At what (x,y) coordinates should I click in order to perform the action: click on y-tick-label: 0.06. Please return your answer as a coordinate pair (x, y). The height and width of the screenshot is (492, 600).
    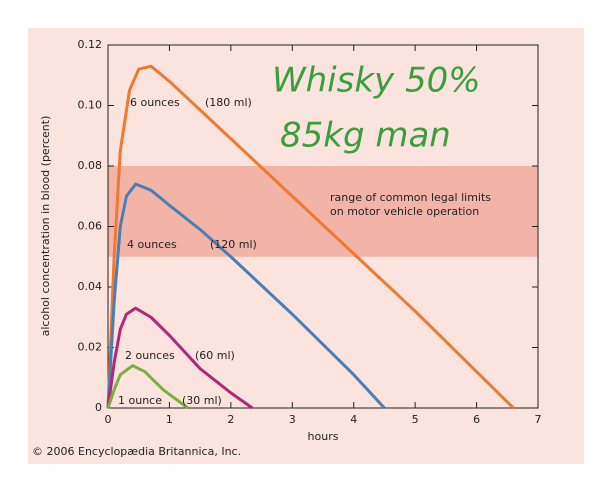
    Looking at the image, I should click on (90, 226).